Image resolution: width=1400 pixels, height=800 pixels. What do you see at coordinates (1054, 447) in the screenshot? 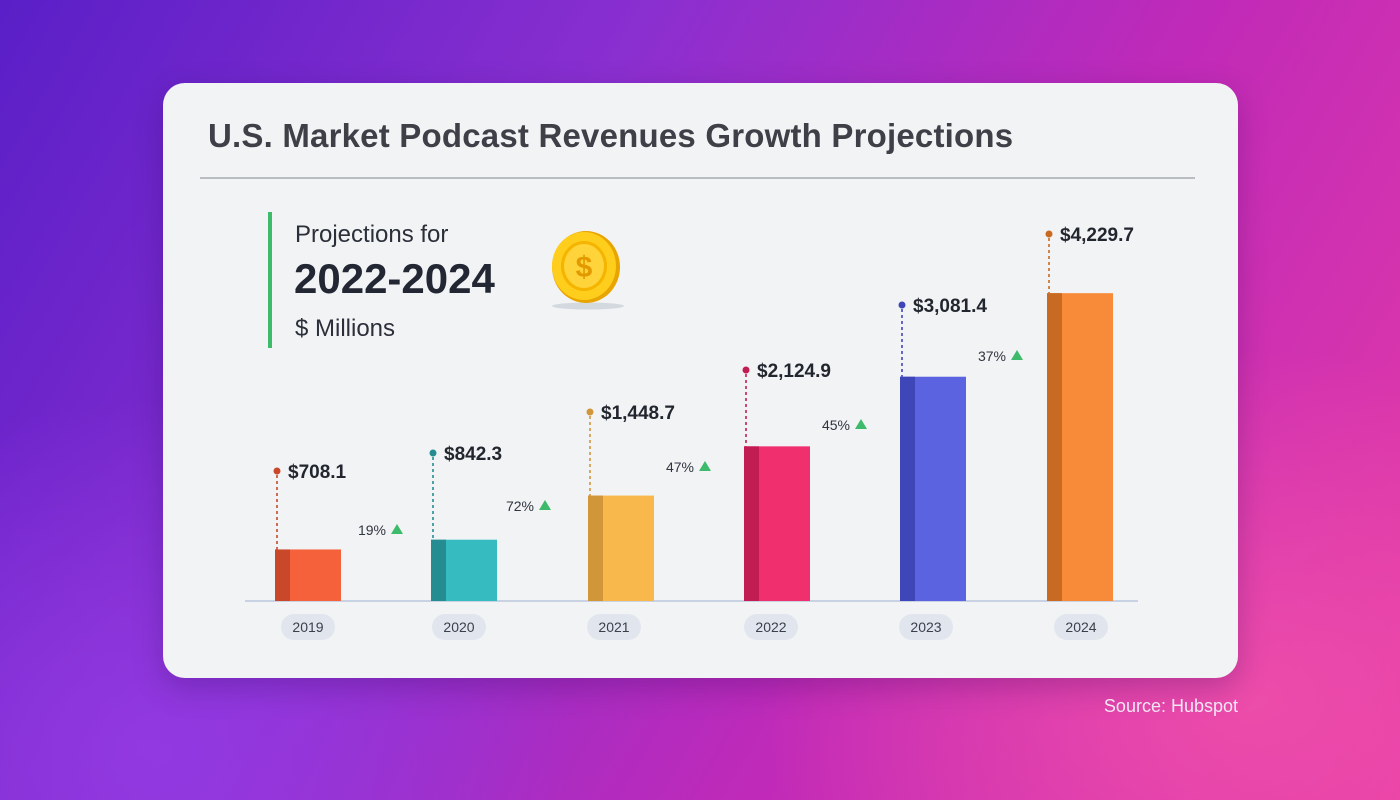
I see `bar-shade-2024` at bounding box center [1054, 447].